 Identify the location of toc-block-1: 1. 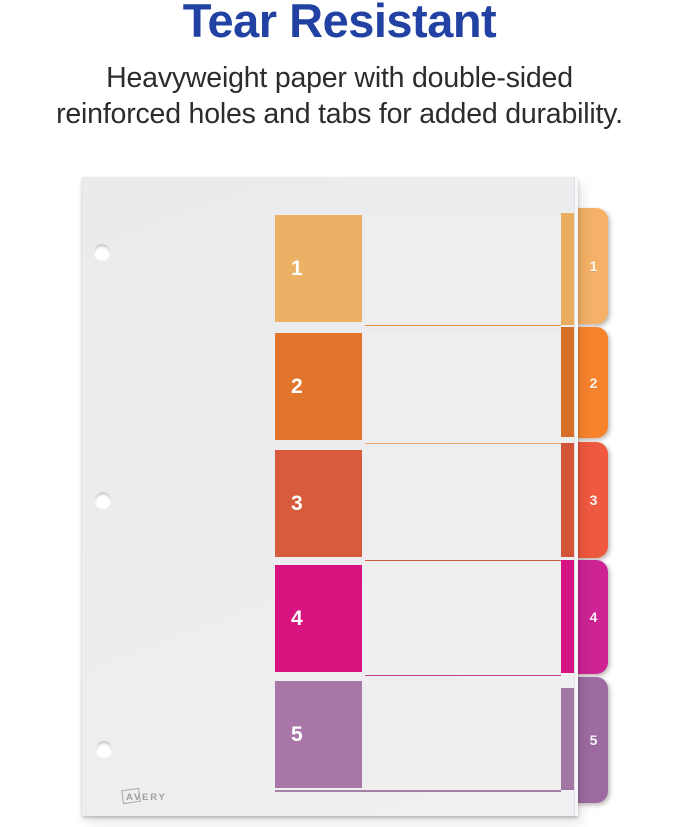
(318, 268).